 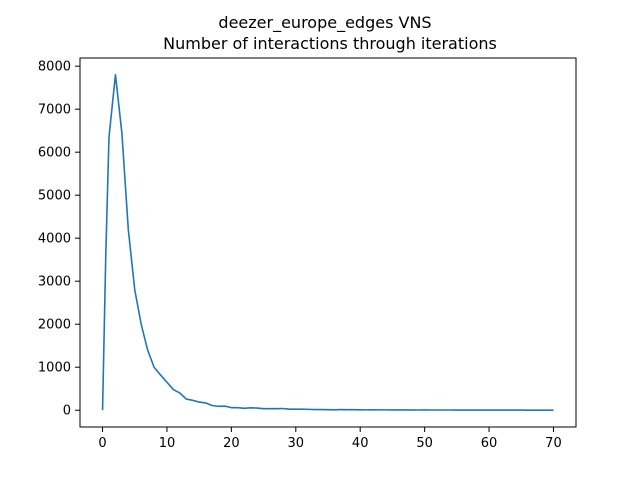 What do you see at coordinates (54, 153) in the screenshot?
I see `y-tick-label: 6000` at bounding box center [54, 153].